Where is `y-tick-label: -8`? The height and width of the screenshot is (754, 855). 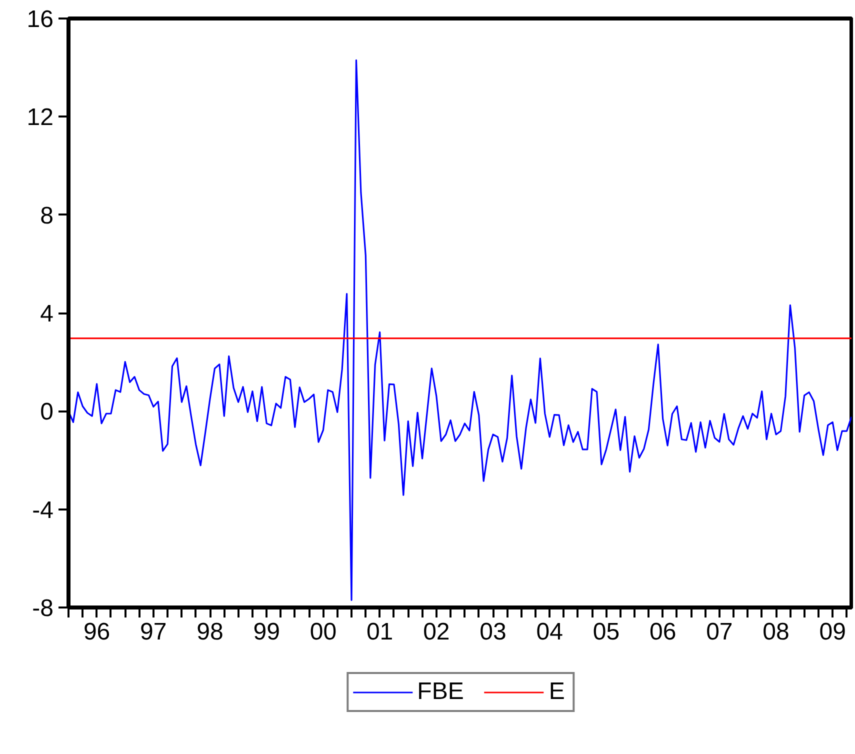 y-tick-label: -8 is located at coordinates (43, 608).